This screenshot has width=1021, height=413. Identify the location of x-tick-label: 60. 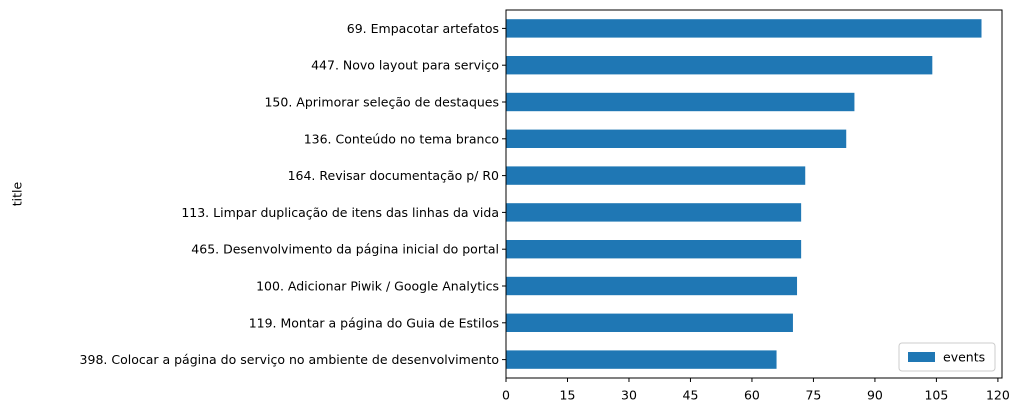
(752, 395).